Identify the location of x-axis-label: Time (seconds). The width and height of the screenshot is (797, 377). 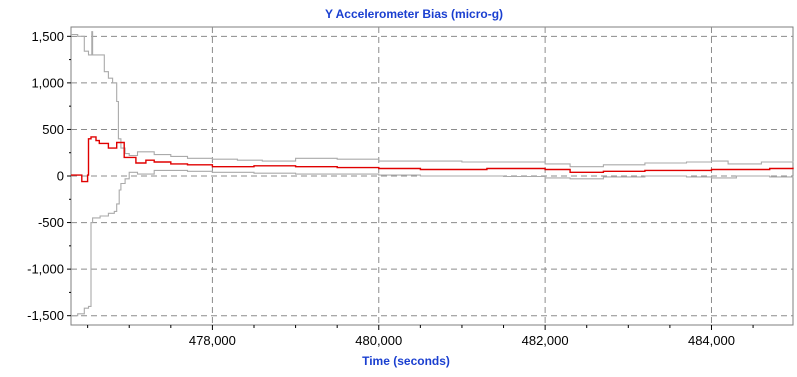
(406, 361).